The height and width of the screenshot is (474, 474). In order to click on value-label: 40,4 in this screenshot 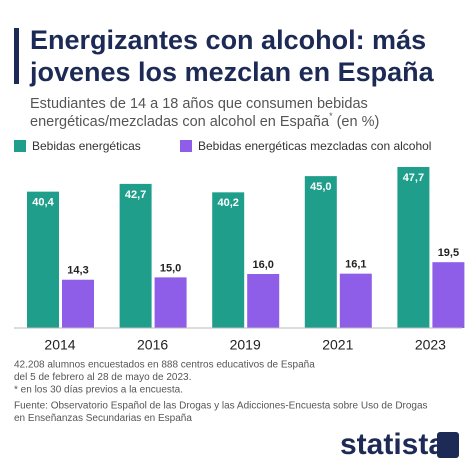, I will do `click(43, 203)`.